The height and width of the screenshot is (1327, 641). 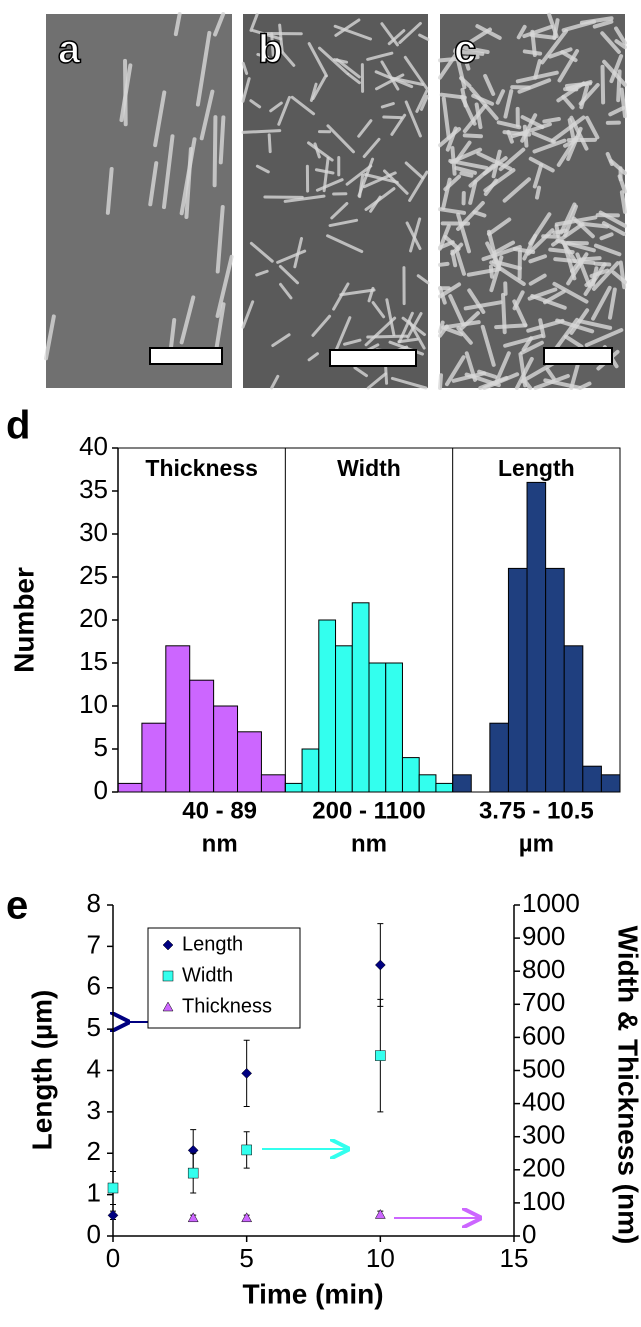 I want to click on legend-label: Thickness, so click(x=227, y=1006).